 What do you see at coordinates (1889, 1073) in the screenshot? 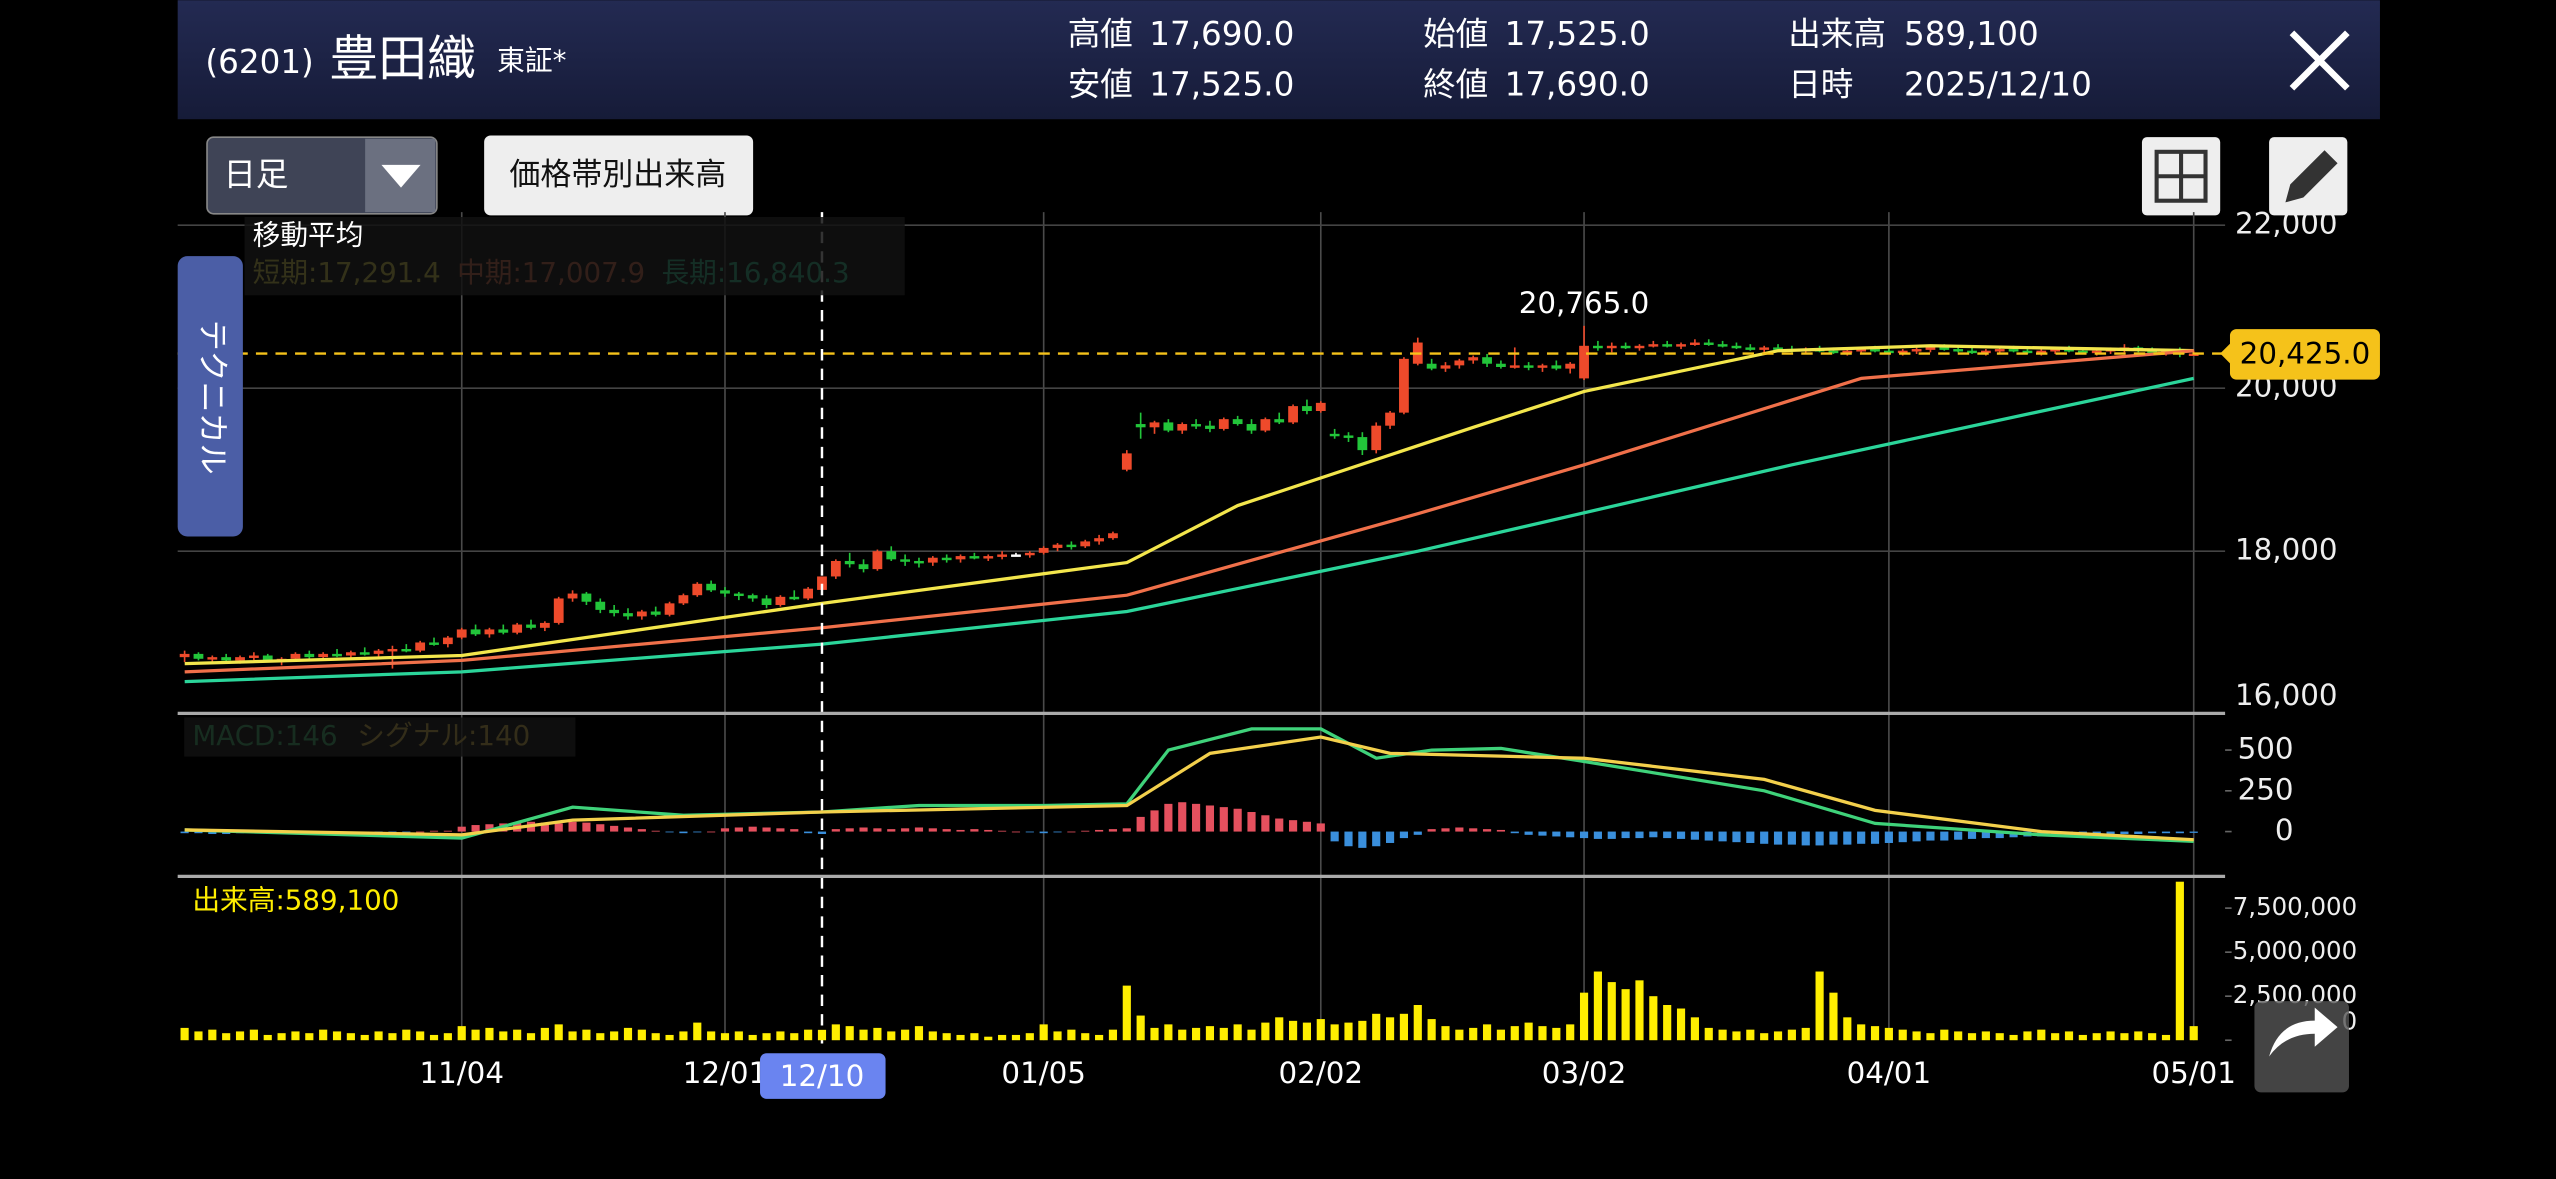
I see `x-tick-label: 04/01` at bounding box center [1889, 1073].